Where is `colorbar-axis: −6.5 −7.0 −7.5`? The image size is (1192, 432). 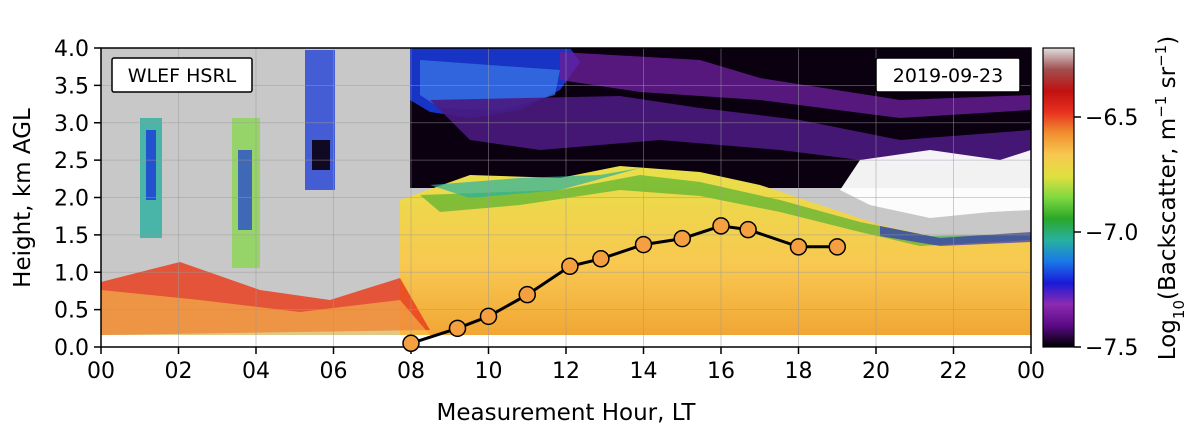
colorbar-axis: −6.5 −7.0 −7.5 is located at coordinates (1106, 233).